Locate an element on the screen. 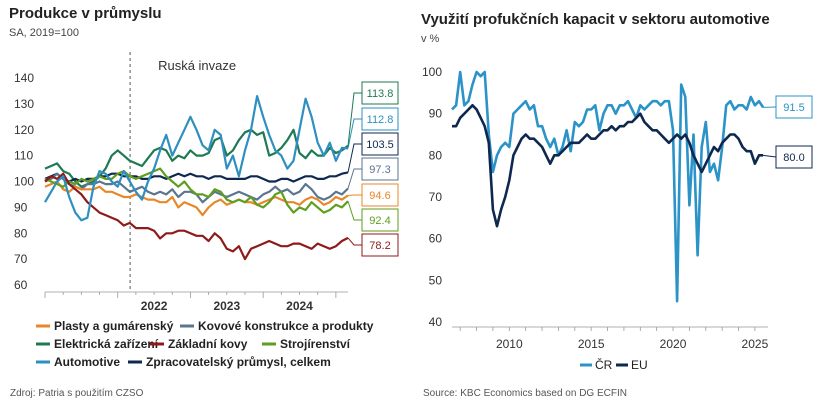  left-xtick-2024: 2024 is located at coordinates (299, 306).